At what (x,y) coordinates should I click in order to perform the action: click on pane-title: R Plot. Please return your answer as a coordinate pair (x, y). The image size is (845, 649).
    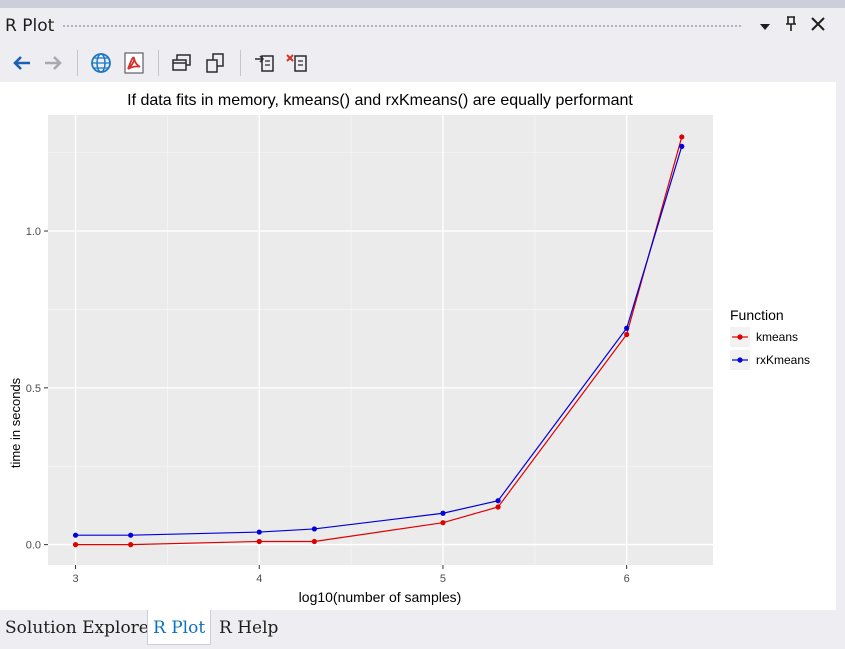
    Looking at the image, I should click on (30, 26).